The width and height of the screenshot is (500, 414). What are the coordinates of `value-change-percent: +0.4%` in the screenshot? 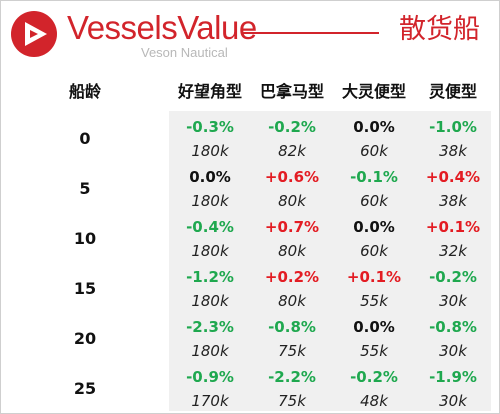 It's located at (453, 177).